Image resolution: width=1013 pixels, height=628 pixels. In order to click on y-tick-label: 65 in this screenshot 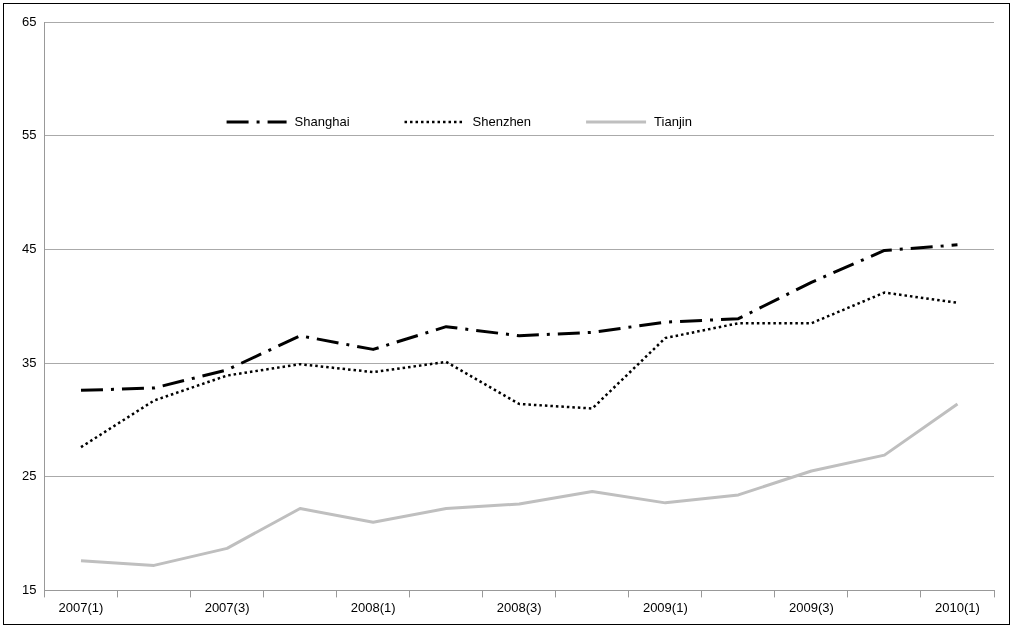, I will do `click(29, 21)`.